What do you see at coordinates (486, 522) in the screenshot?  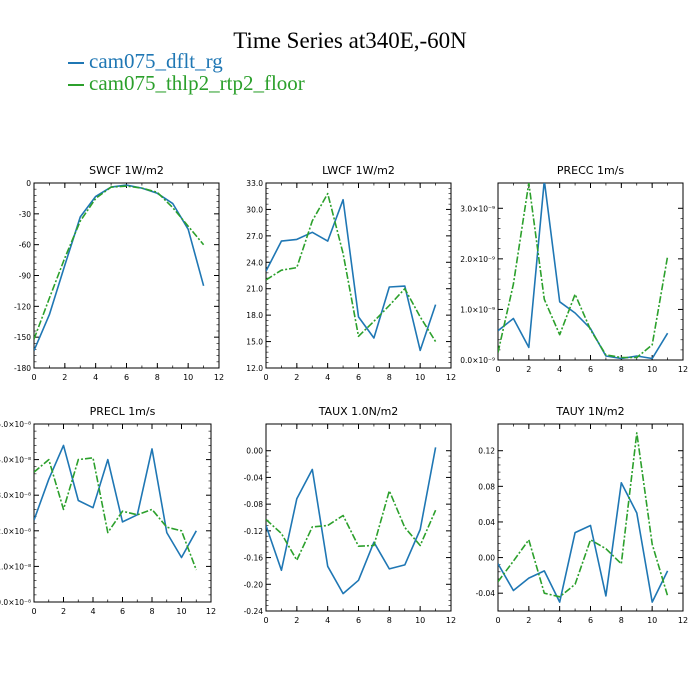 I see `y-tick-label: 0.04` at bounding box center [486, 522].